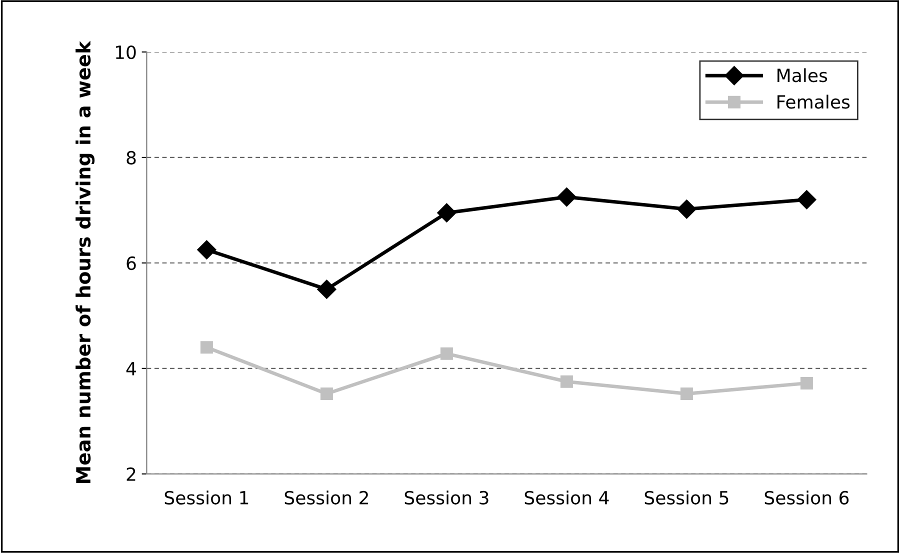 The width and height of the screenshot is (900, 553). Describe the element at coordinates (803, 75) in the screenshot. I see `legend-label: Males` at that location.